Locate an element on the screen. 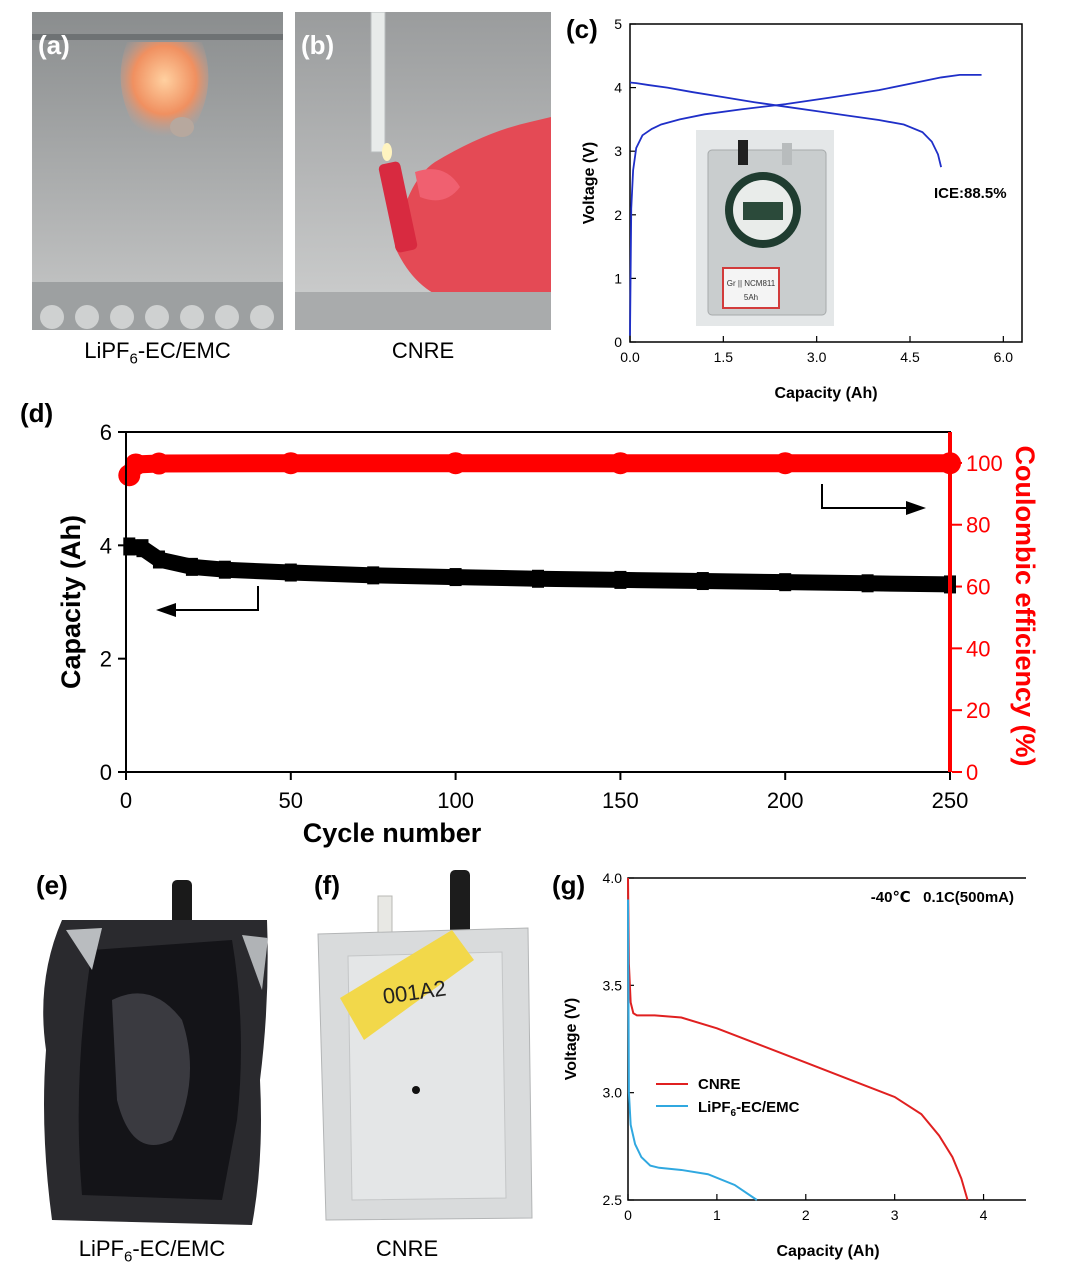 The height and width of the screenshot is (1269, 1080). chart-g-series-cnre is located at coordinates (798, 1039).